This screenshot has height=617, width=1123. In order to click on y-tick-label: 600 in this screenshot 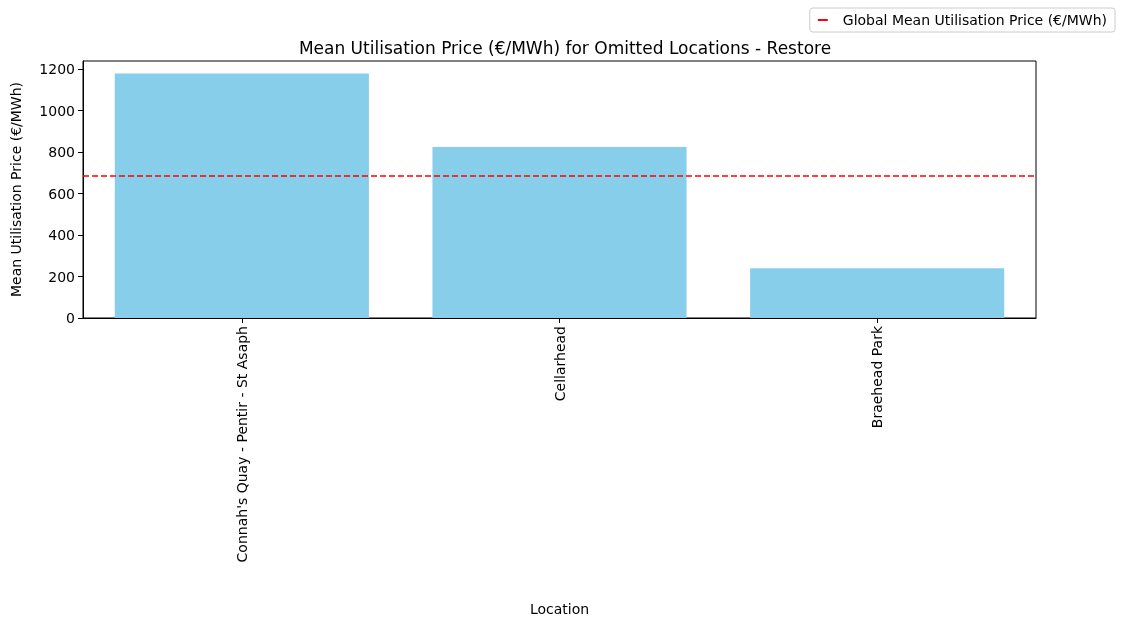, I will do `click(61, 193)`.